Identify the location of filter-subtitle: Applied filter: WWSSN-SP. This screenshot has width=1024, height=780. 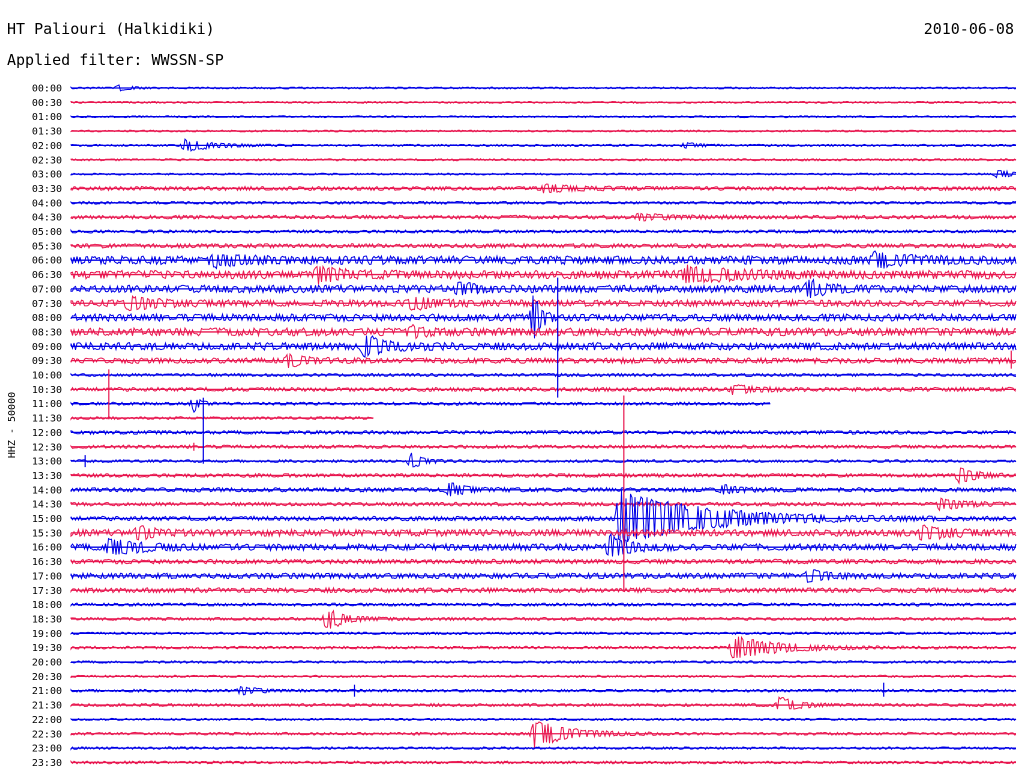
(115, 60).